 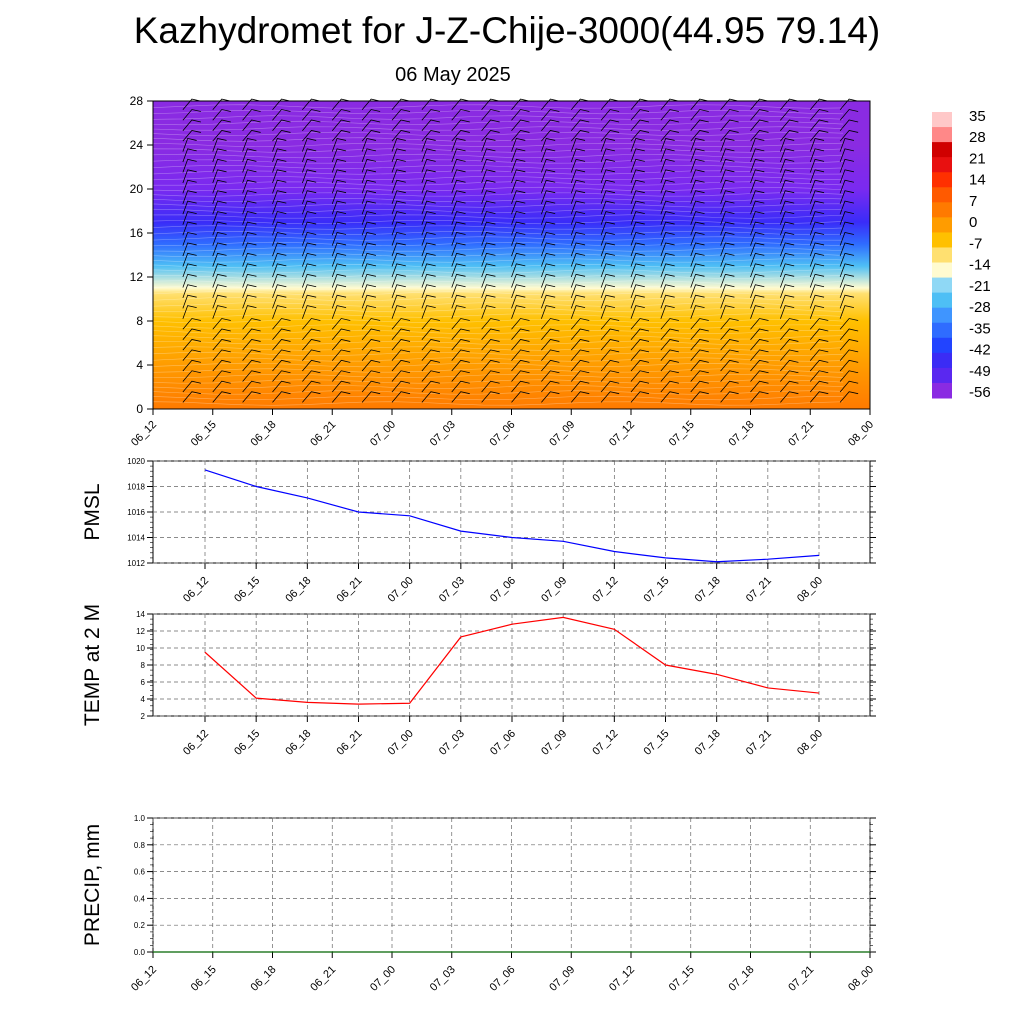 What do you see at coordinates (140, 872) in the screenshot?
I see `y-tick-label: 0.6` at bounding box center [140, 872].